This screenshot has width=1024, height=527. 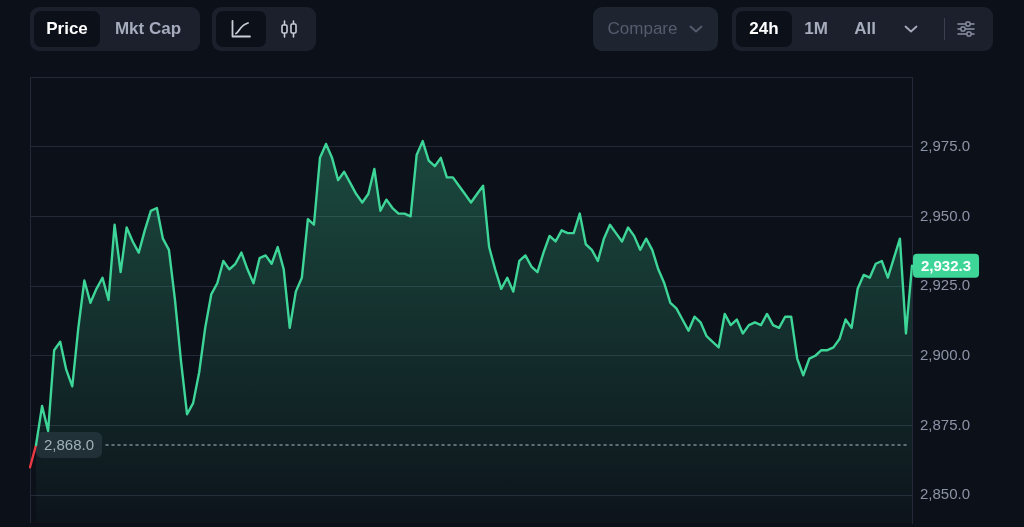 What do you see at coordinates (816, 29) in the screenshot?
I see `text: 1M` at bounding box center [816, 29].